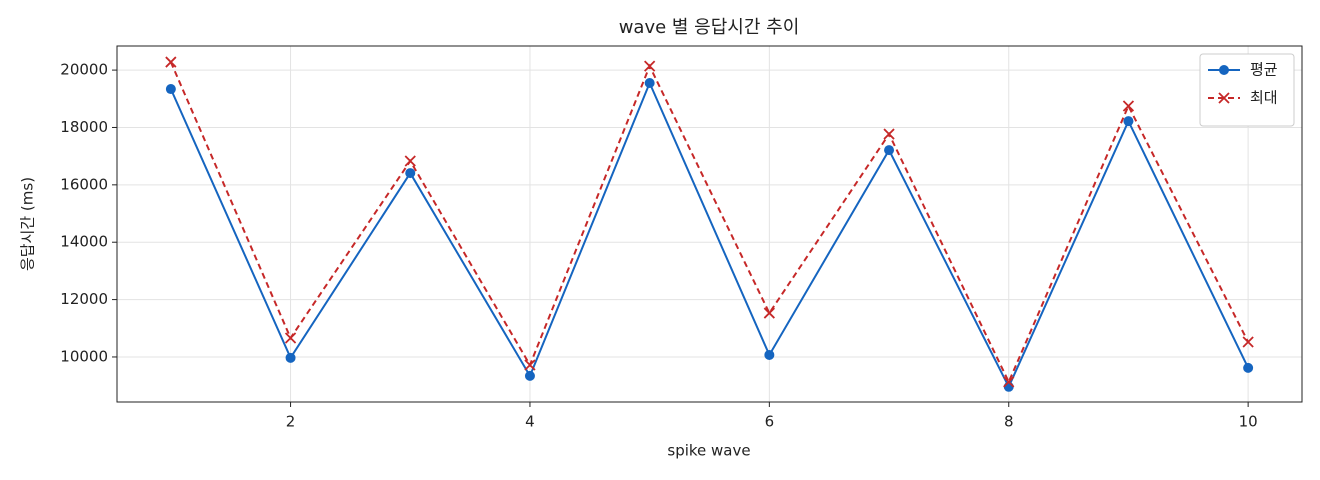 This screenshot has height=480, width=1320. Describe the element at coordinates (84, 299) in the screenshot. I see `y-tick-label: 12000` at that location.